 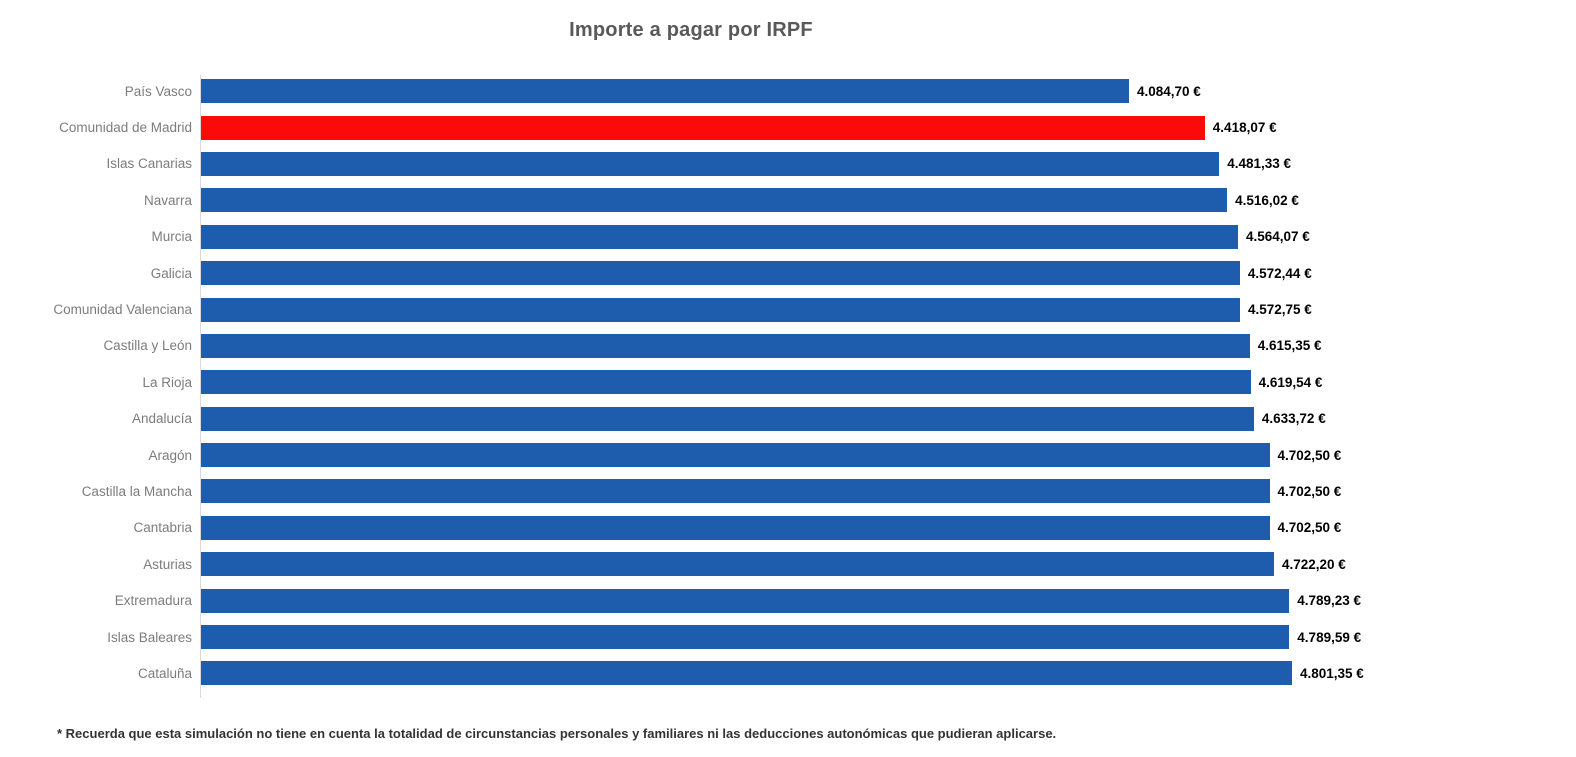 I want to click on bar-row: Navarra 4.516,02 €, so click(x=691, y=200).